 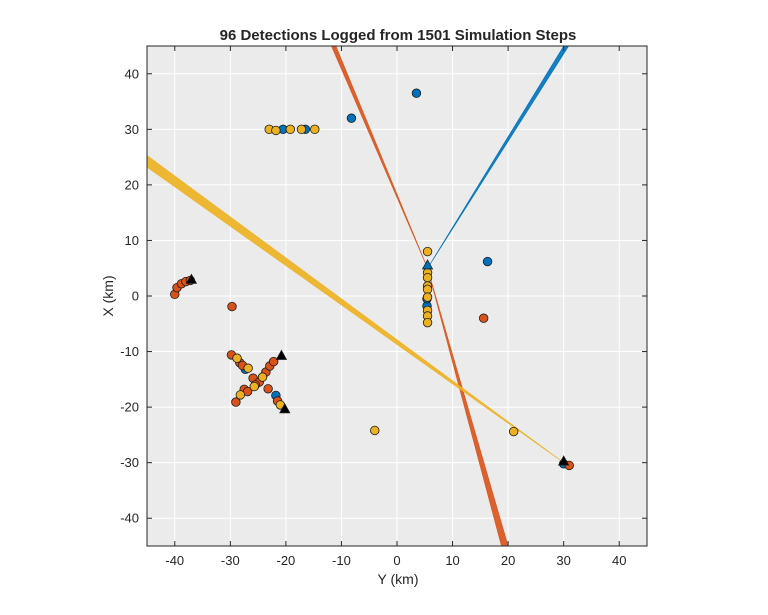 I want to click on x-tick-label: 0, so click(x=396, y=560).